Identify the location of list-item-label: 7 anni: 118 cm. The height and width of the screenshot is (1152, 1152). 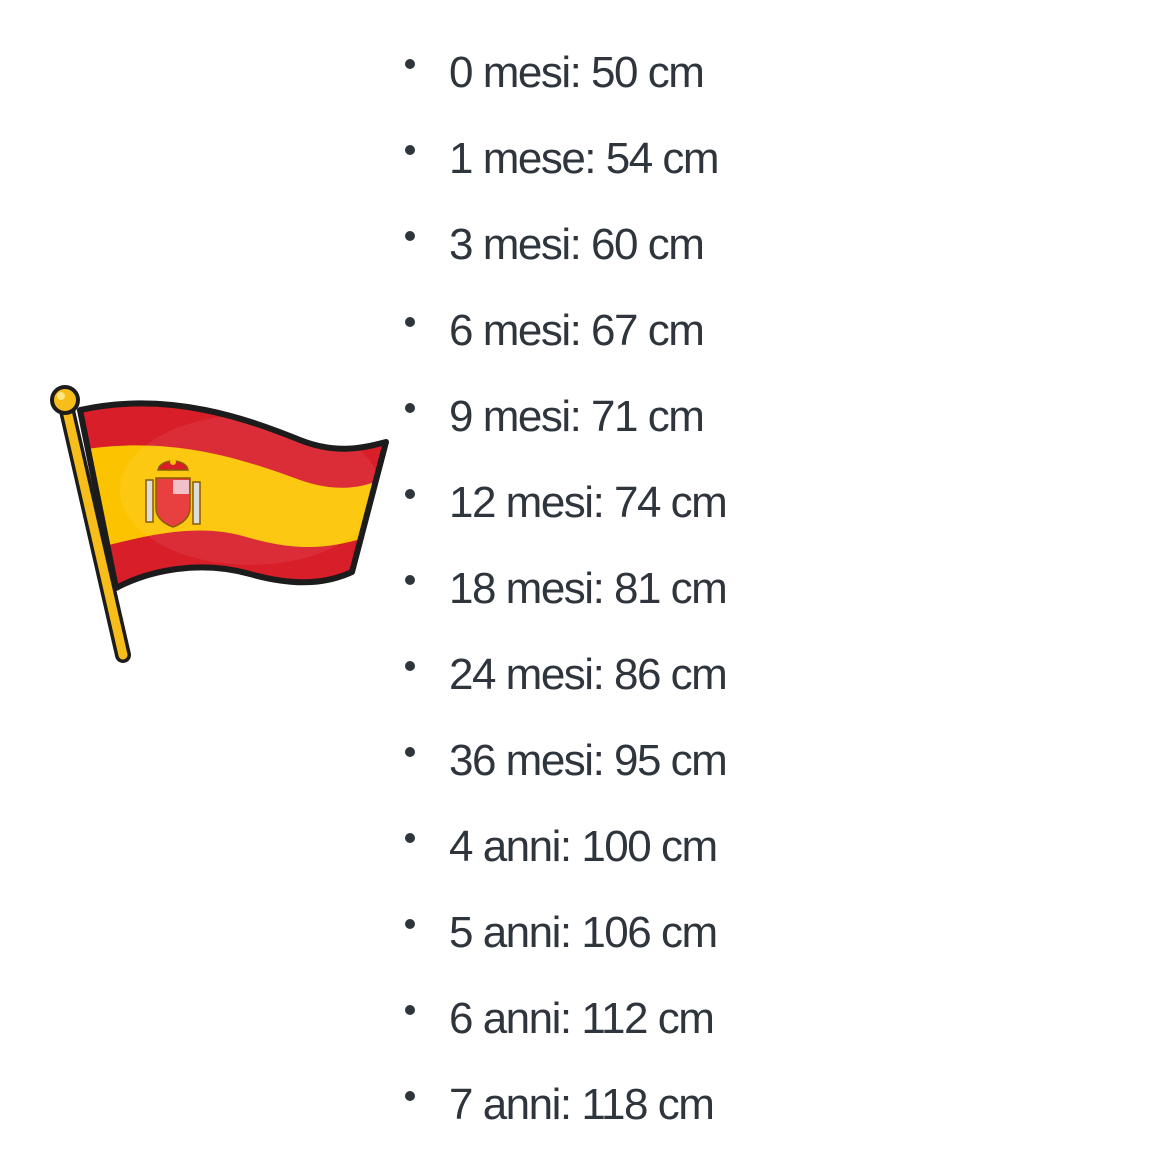
(582, 1104).